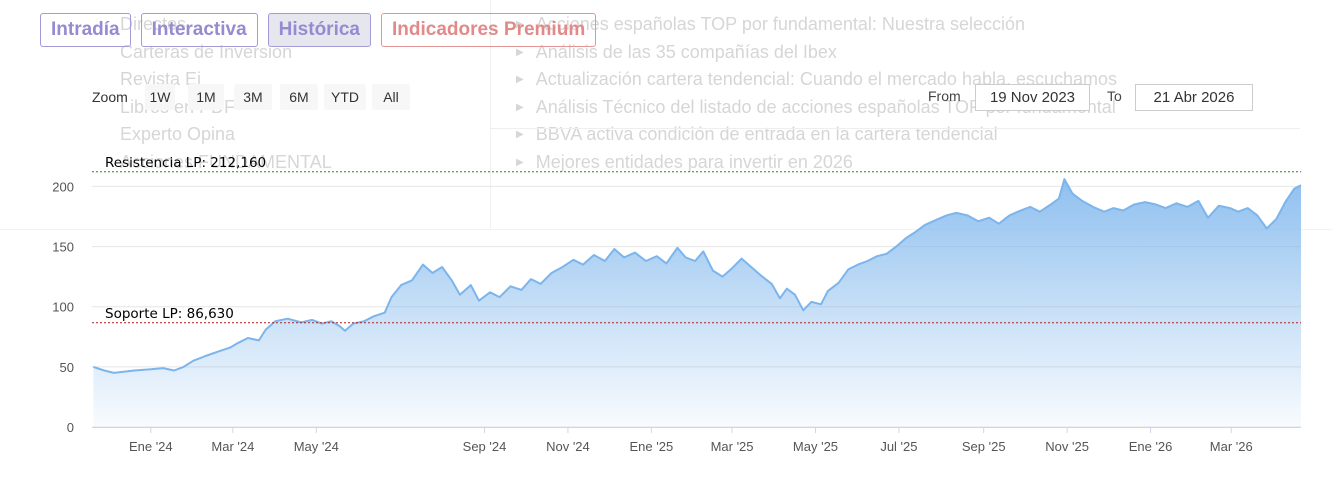 This screenshot has width=1332, height=477. I want to click on zoom-3m-button: 3M, so click(253, 97).